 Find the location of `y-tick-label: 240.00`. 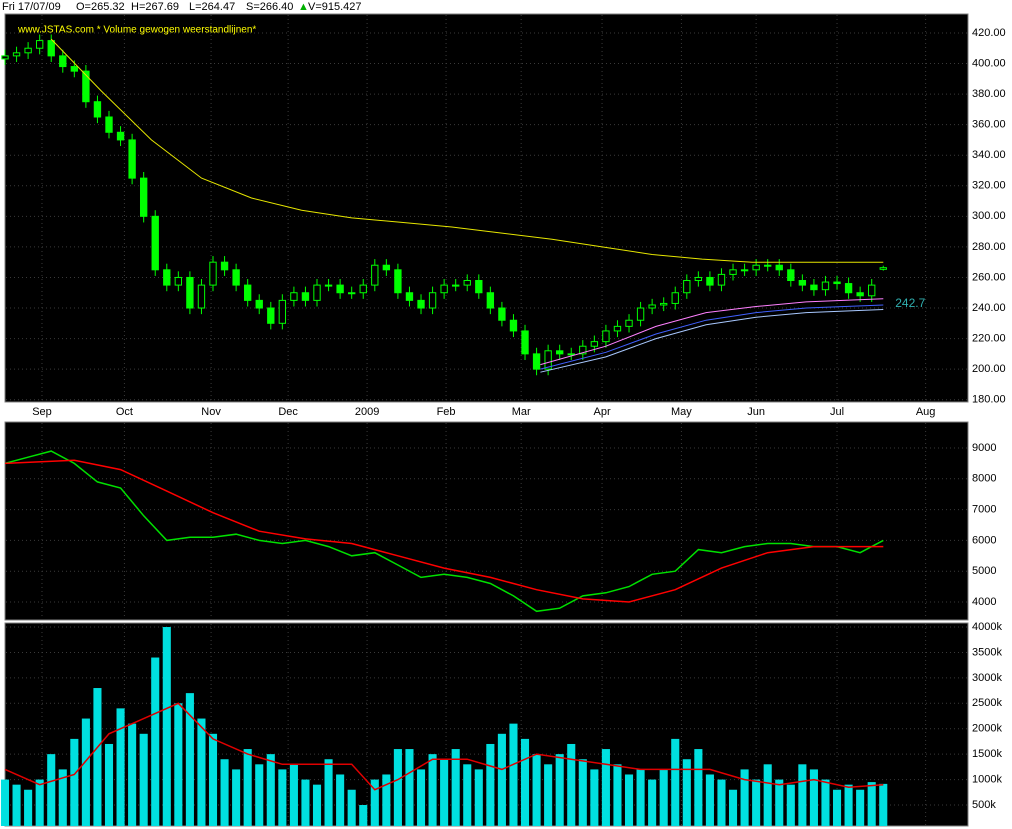

y-tick-label: 240.00 is located at coordinates (989, 308).